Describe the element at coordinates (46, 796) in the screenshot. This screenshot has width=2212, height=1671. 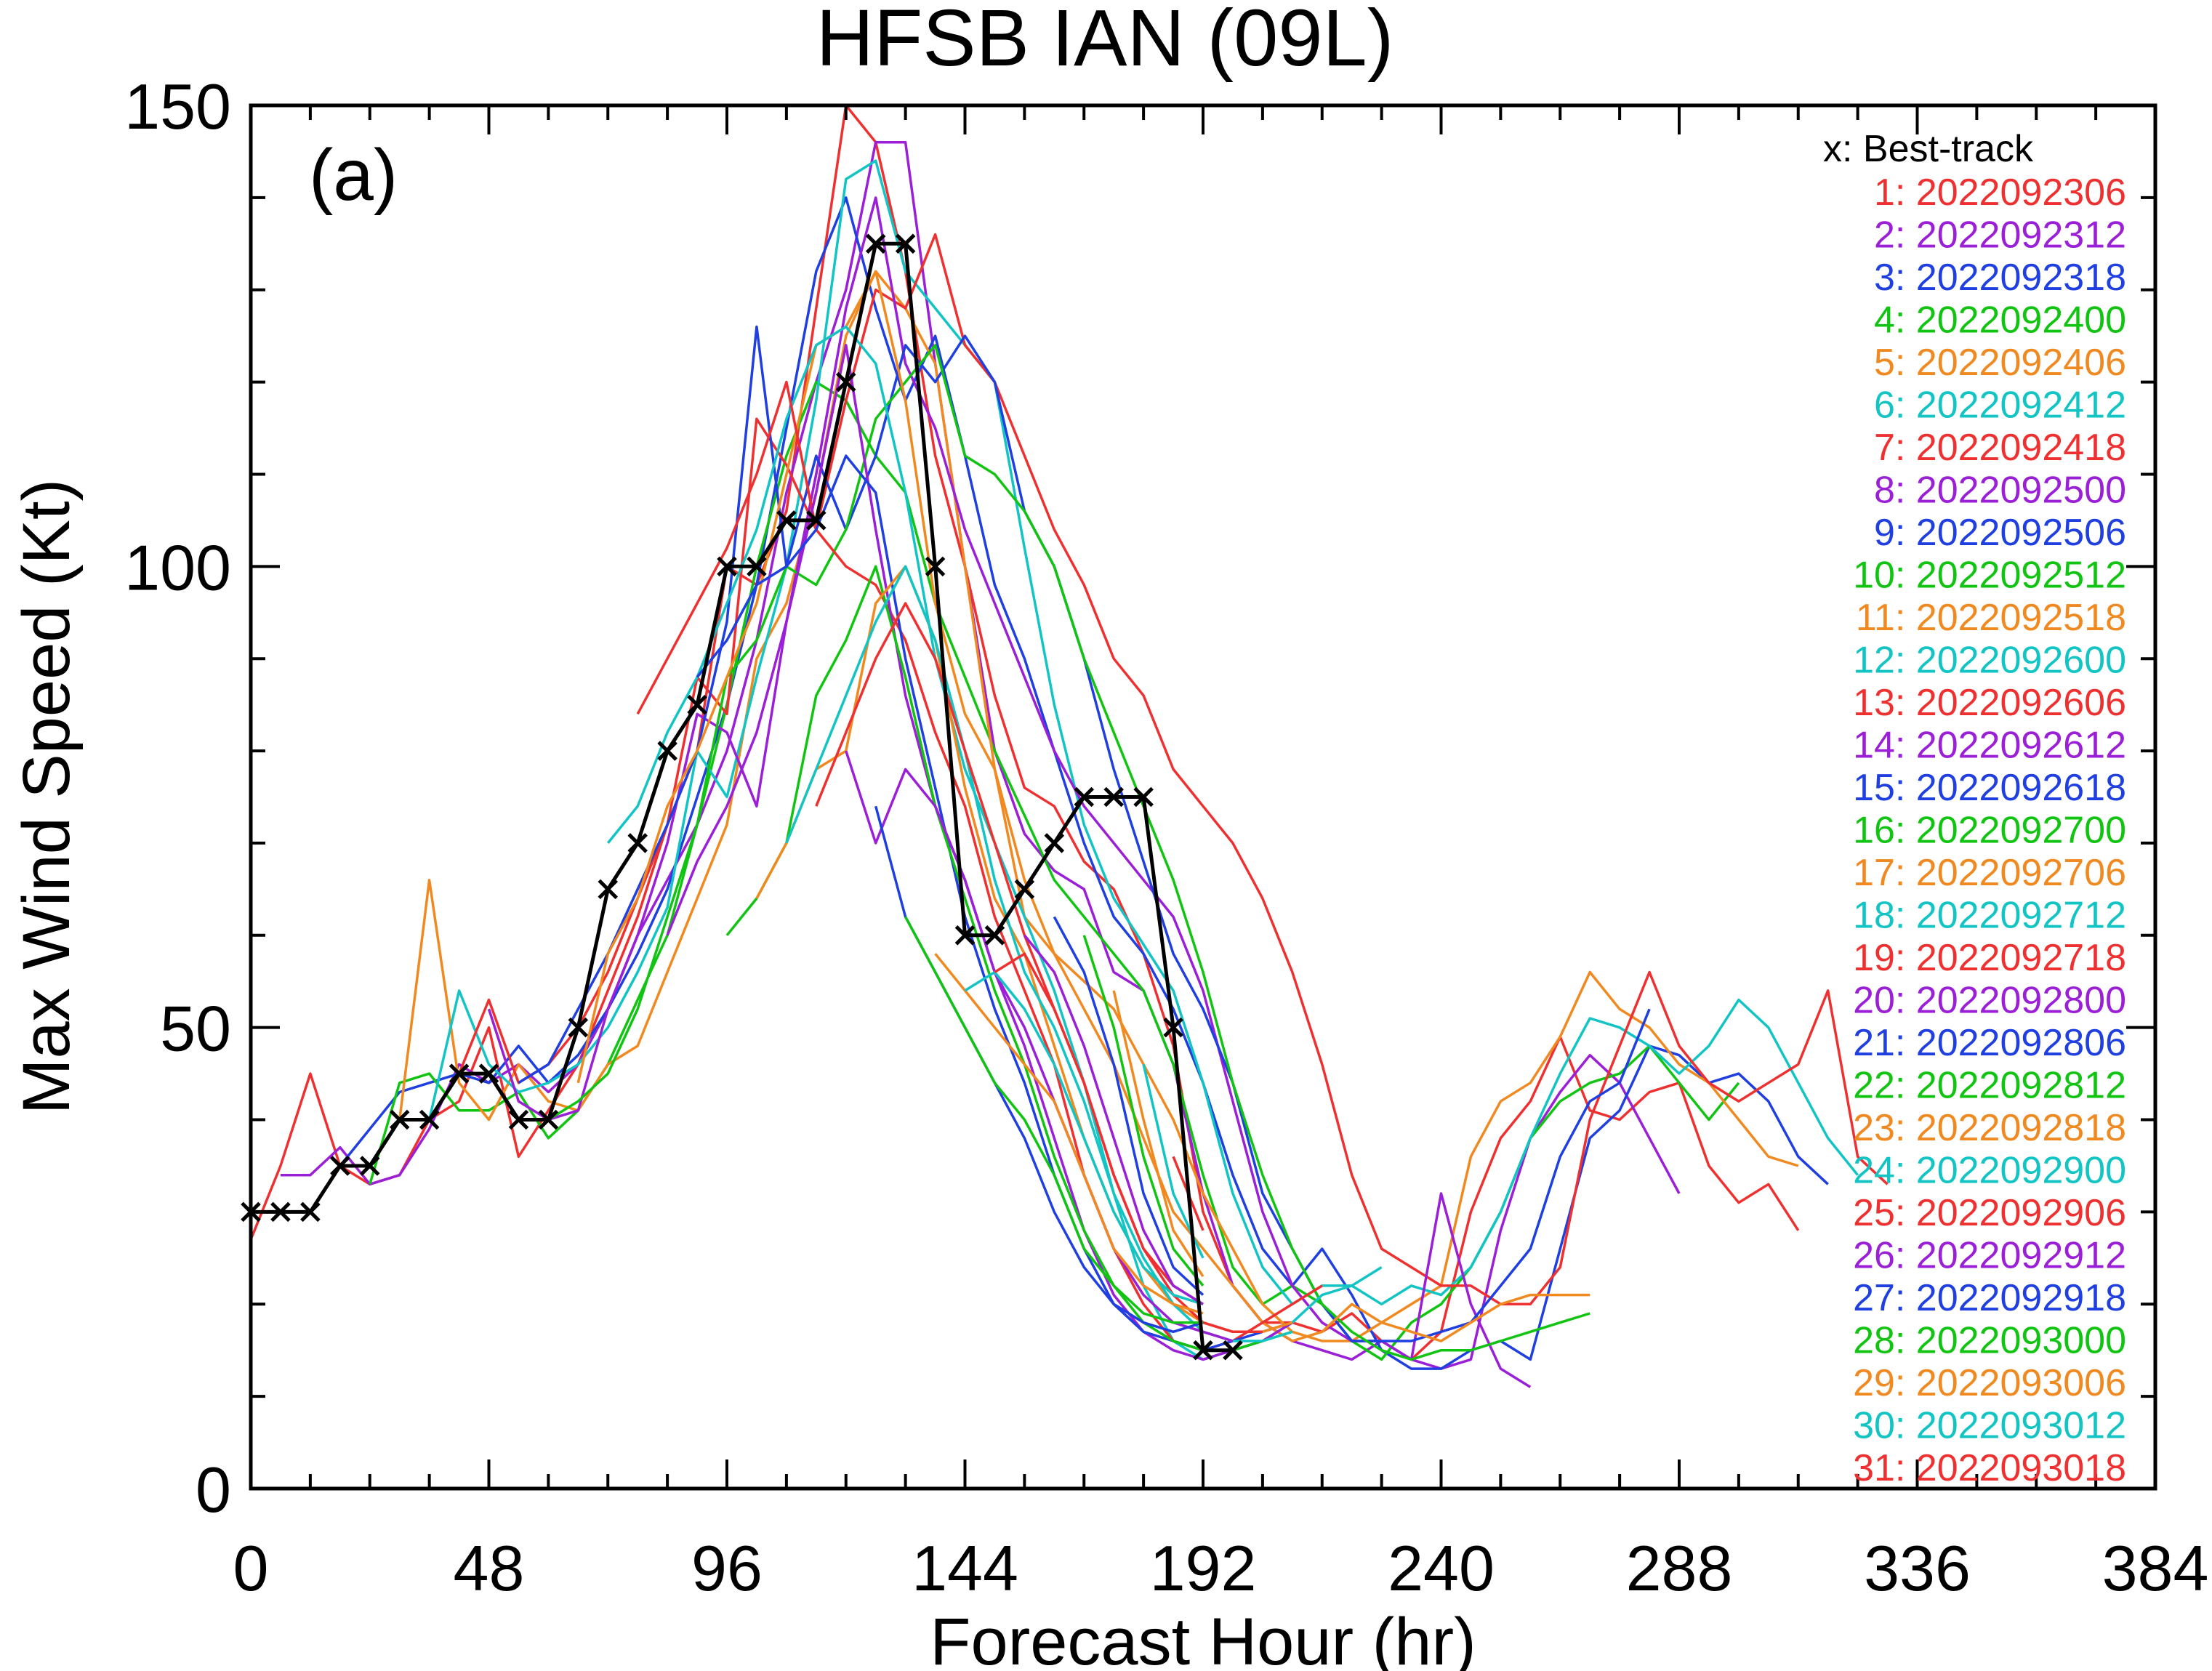
I see `y-axis-label: Max Wind Speed (Kt)` at that location.